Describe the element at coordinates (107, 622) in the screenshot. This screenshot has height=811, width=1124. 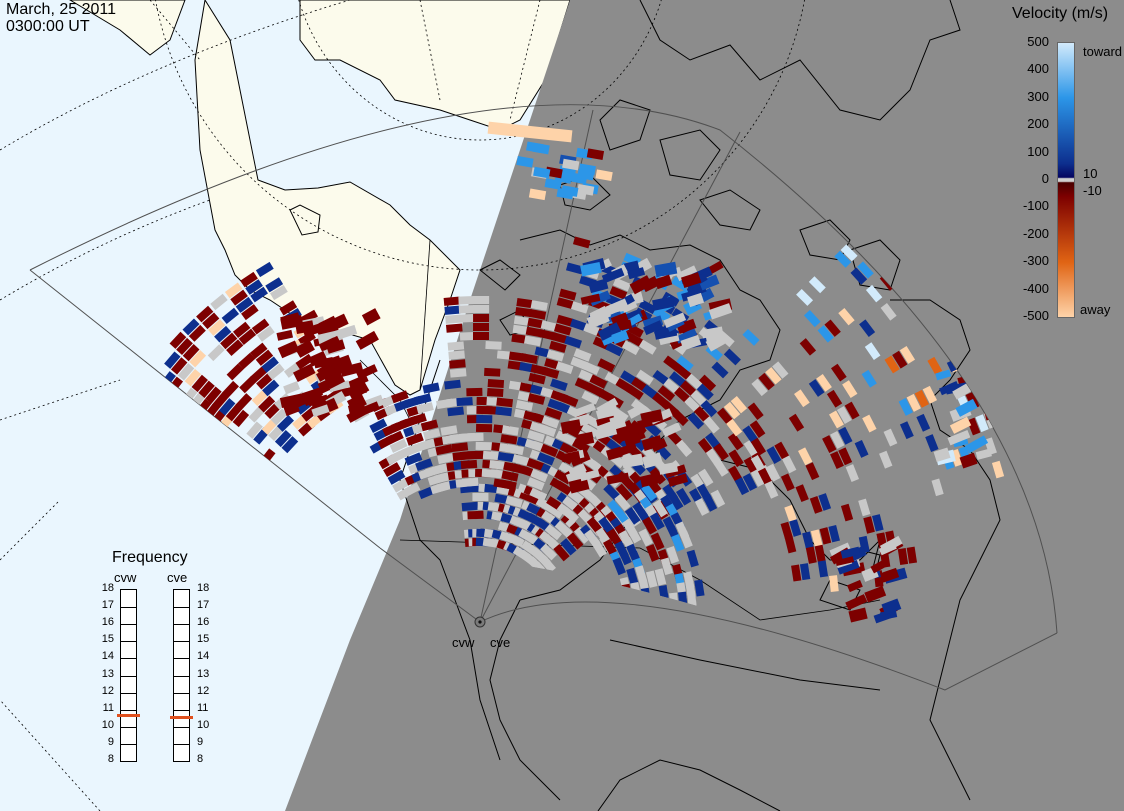
I see `frequency-scale-label: 16` at that location.